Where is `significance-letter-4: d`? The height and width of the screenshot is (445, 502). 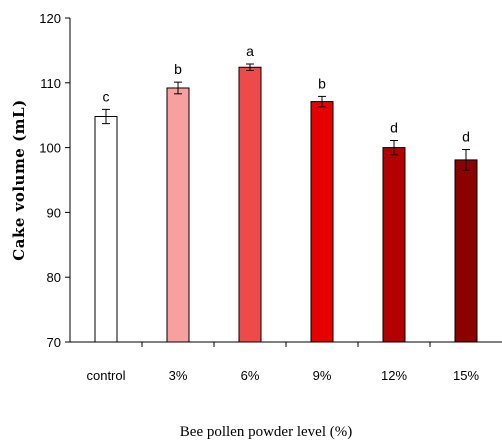
significance-letter-4: d is located at coordinates (394, 127).